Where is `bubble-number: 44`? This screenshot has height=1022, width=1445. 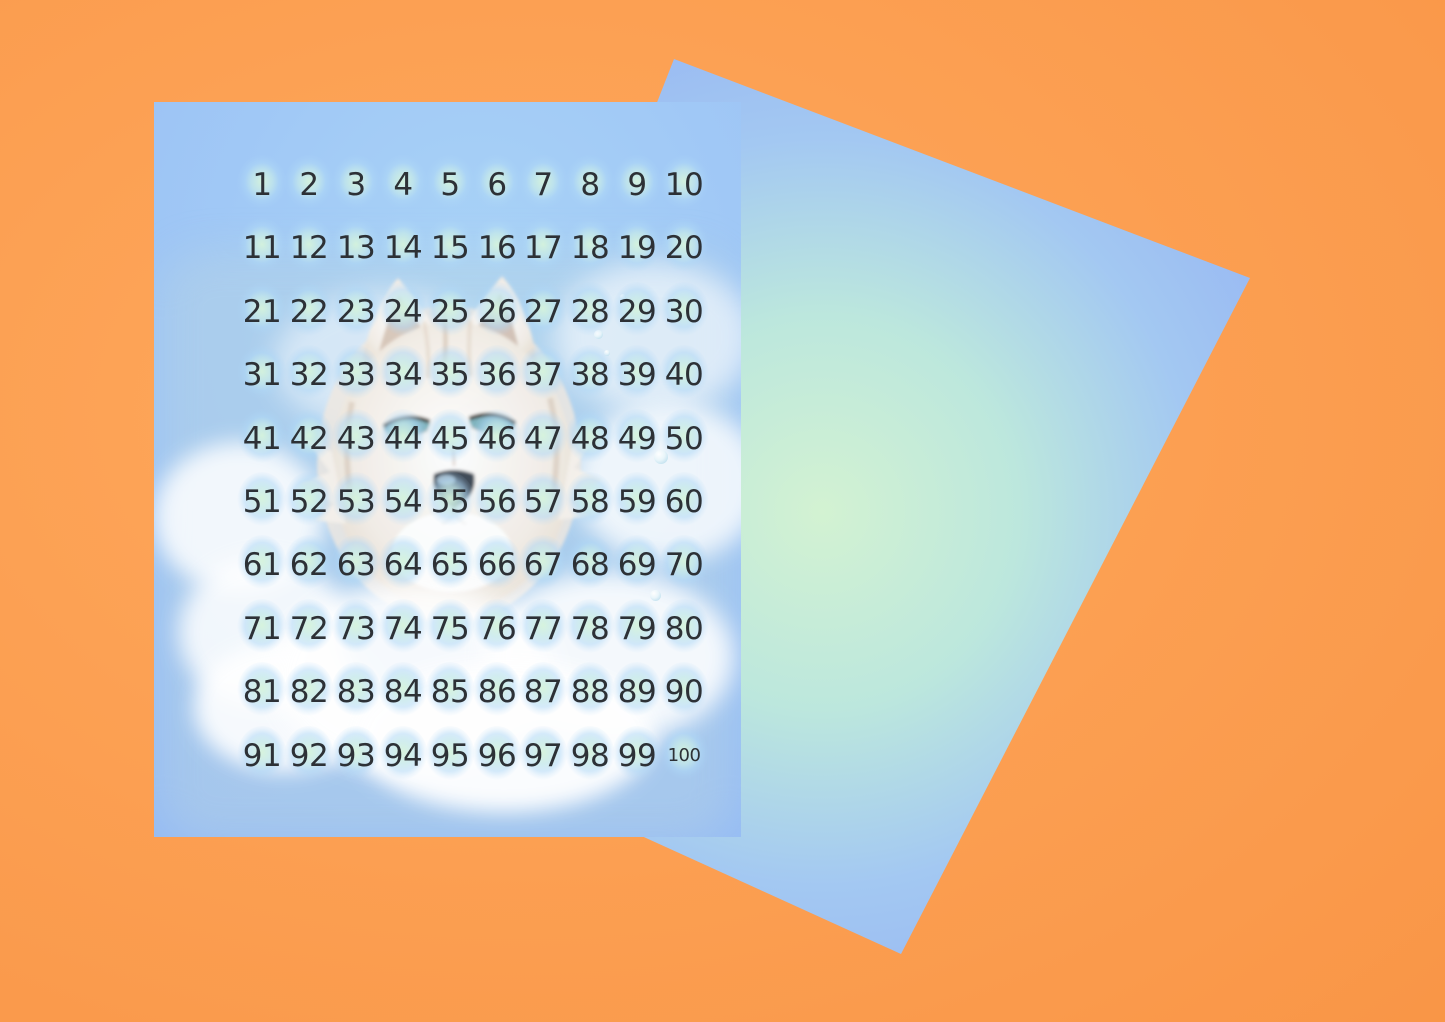 bubble-number: 44 is located at coordinates (403, 438).